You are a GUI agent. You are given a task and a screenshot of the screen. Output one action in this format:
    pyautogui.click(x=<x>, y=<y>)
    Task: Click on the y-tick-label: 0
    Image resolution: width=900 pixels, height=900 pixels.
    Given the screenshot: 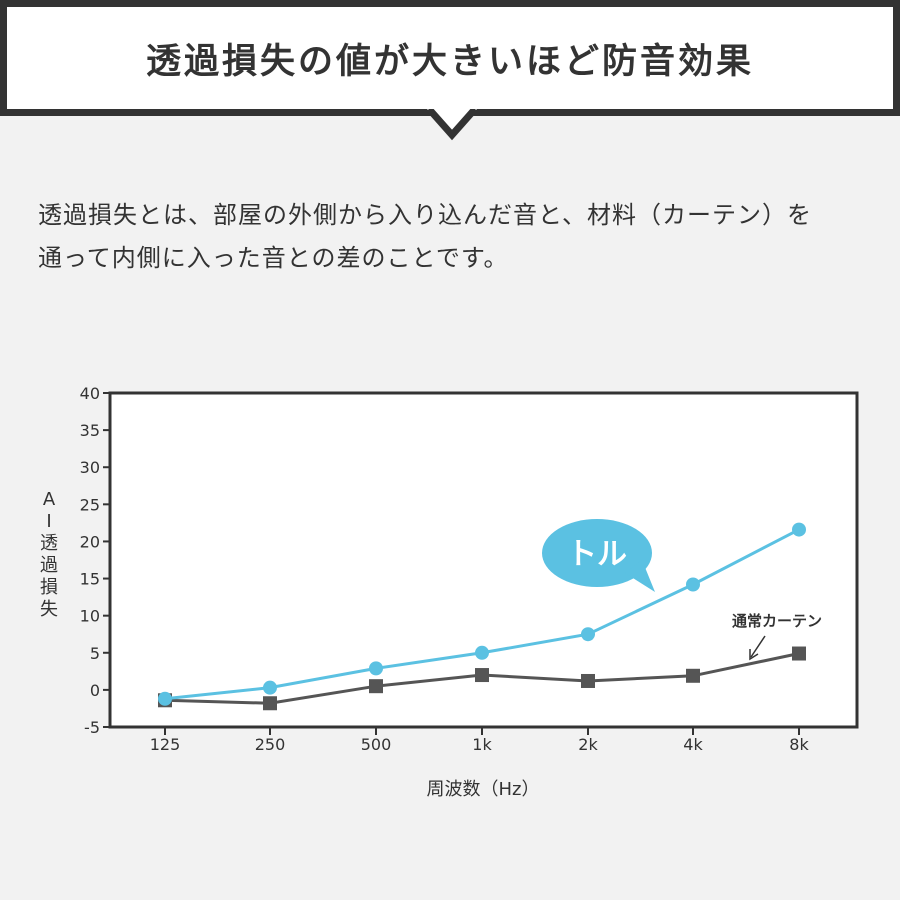 What is the action you would take?
    pyautogui.click(x=95, y=690)
    